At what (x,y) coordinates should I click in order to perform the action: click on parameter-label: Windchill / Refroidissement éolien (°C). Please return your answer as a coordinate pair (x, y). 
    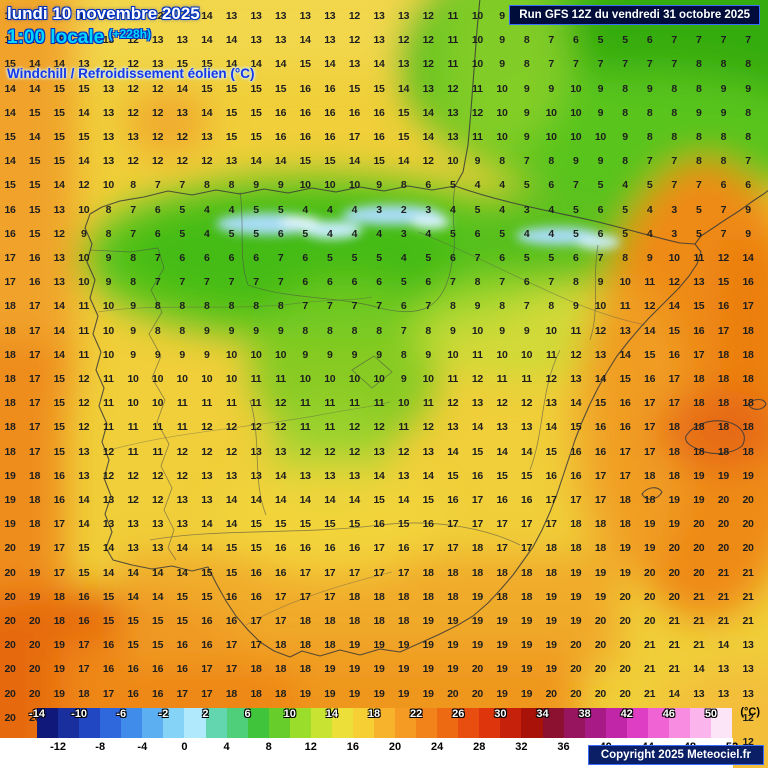
    Looking at the image, I should click on (131, 74).